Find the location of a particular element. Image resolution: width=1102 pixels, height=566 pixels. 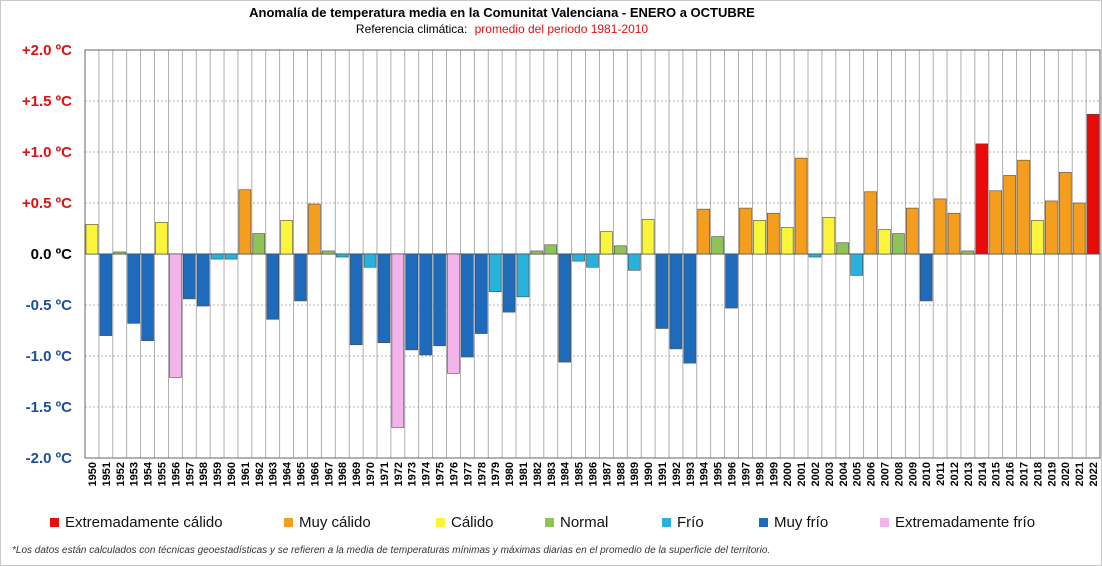

x-tick-label: 1990 is located at coordinates (649, 474).